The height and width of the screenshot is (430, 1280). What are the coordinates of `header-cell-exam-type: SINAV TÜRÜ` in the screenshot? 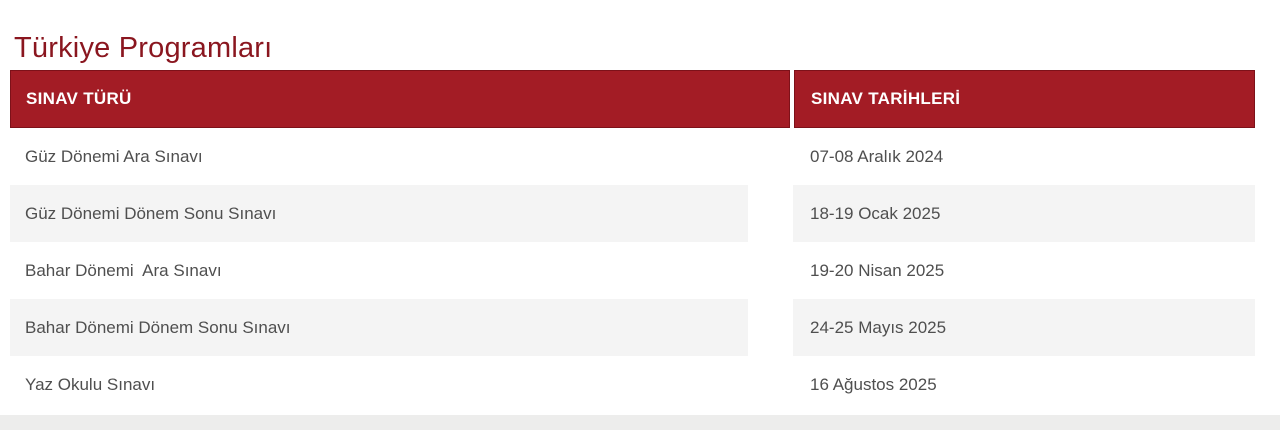 It's located at (400, 99).